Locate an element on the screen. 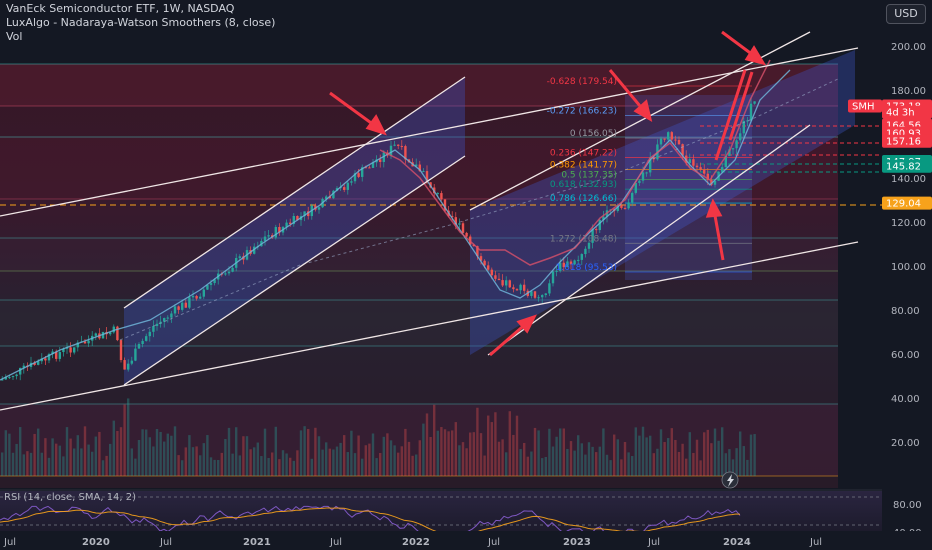  fib-box is located at coordinates (688, 187).